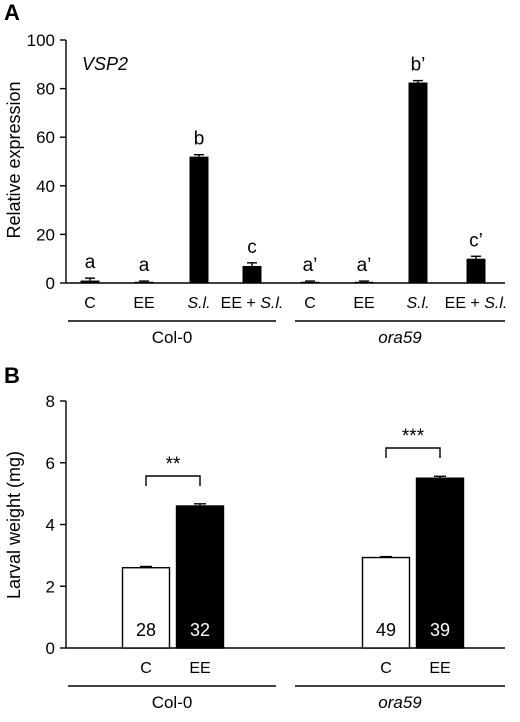 Image resolution: width=520 pixels, height=722 pixels. Describe the element at coordinates (50, 401) in the screenshot. I see `panel-b-y-tick-label: 8` at that location.